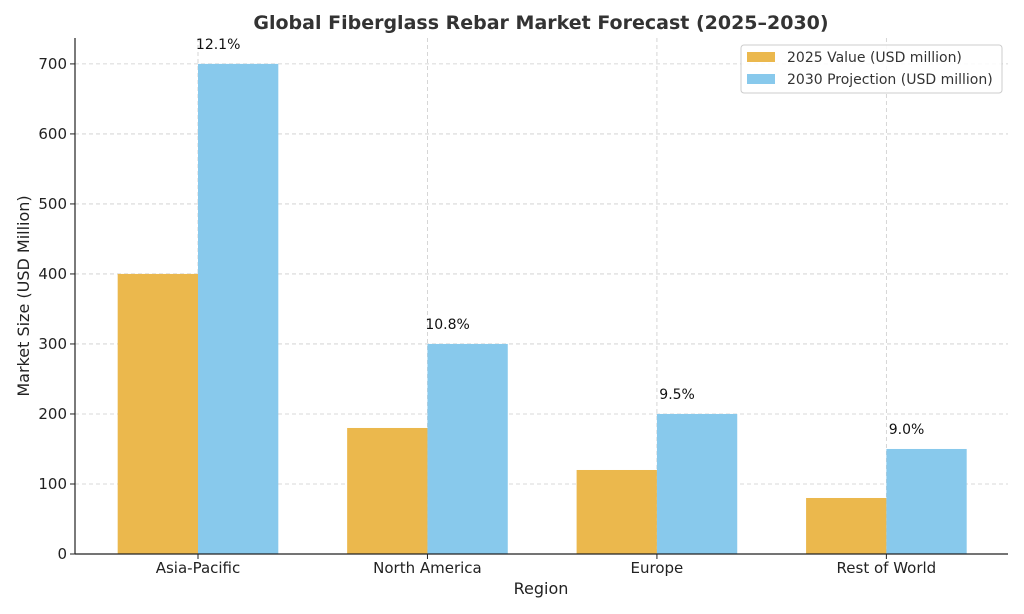  What do you see at coordinates (677, 395) in the screenshot?
I see `growth-label: 9.5%` at bounding box center [677, 395].